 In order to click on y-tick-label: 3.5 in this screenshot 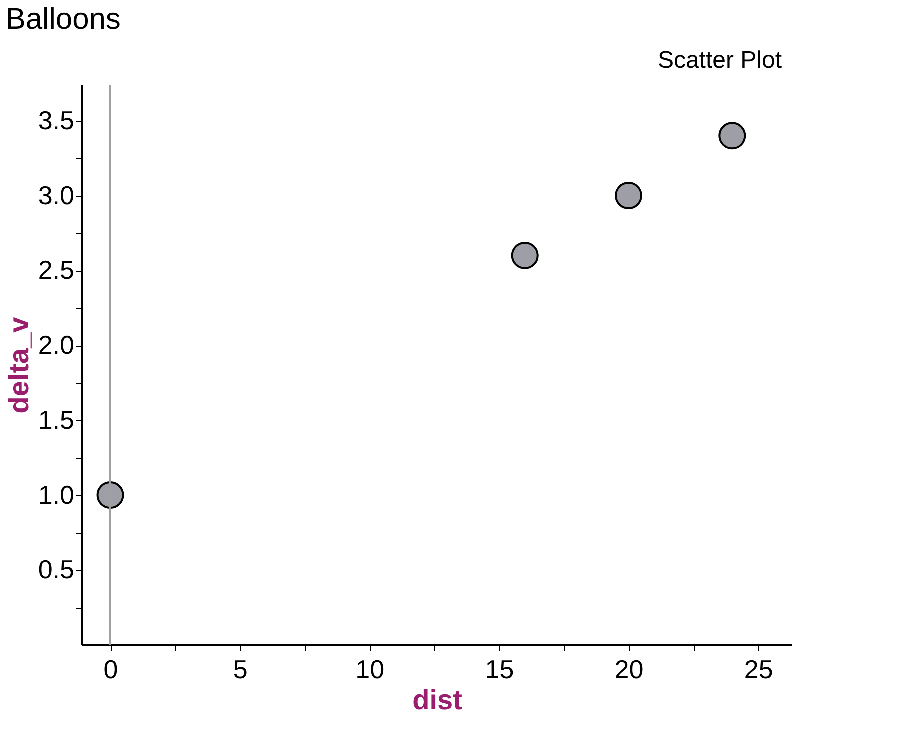, I will do `click(56, 120)`.